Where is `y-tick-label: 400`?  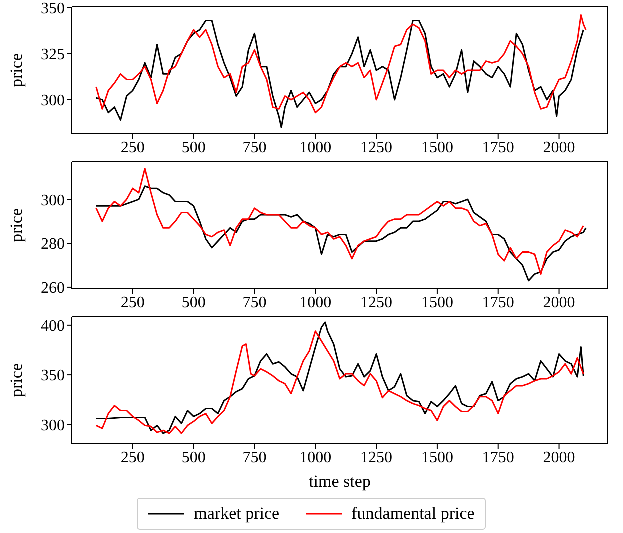 y-tick-label: 400 is located at coordinates (53, 327).